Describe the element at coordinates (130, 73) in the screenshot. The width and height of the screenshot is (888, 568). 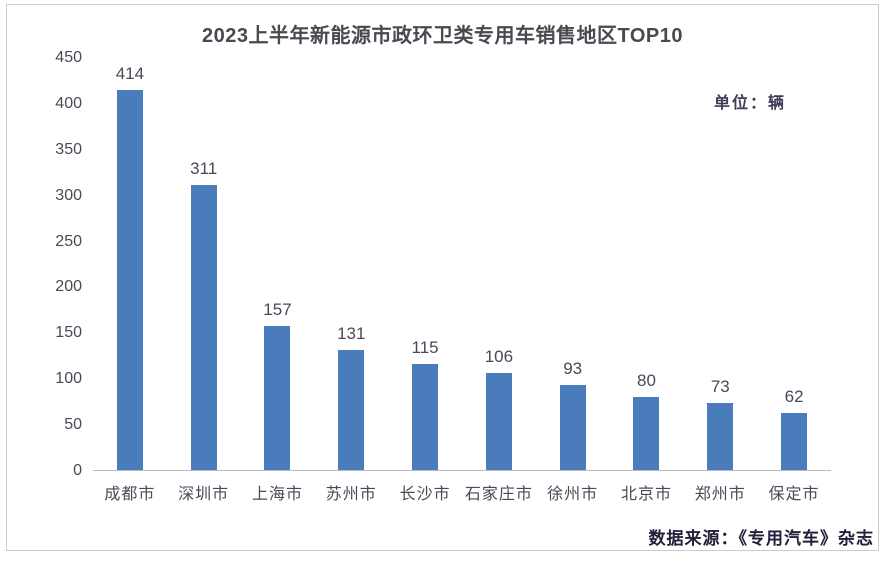
I see `bar-value-label: 414` at that location.